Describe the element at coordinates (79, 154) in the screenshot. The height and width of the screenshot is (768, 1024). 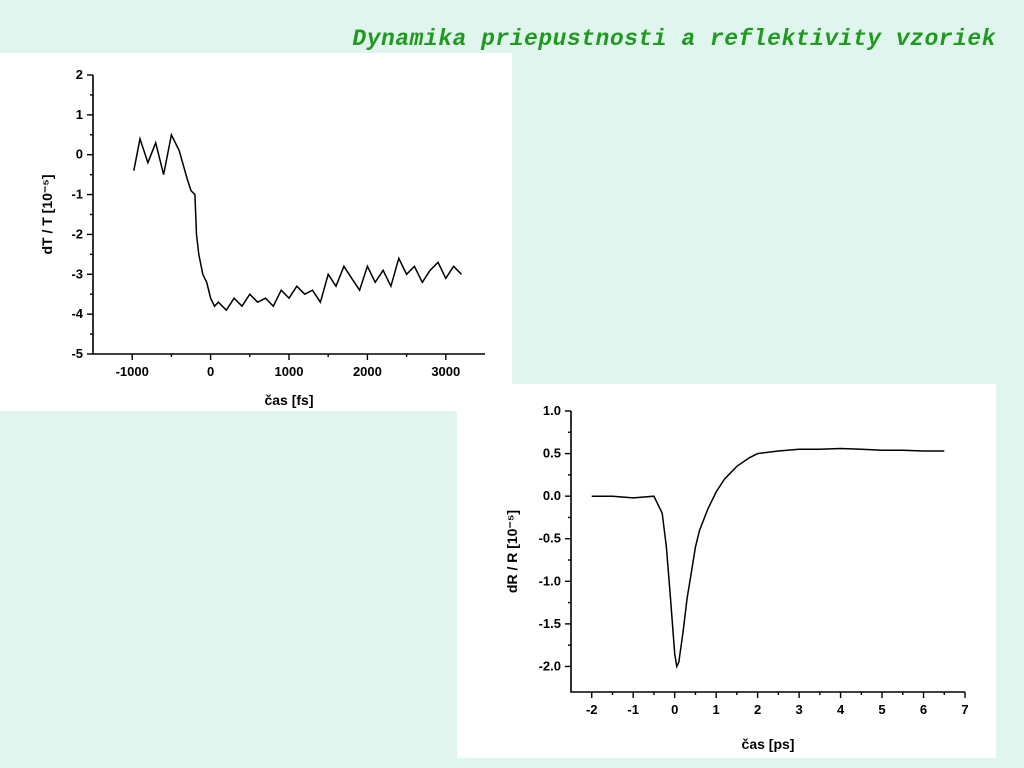
I see `y-tick-label: 0` at that location.